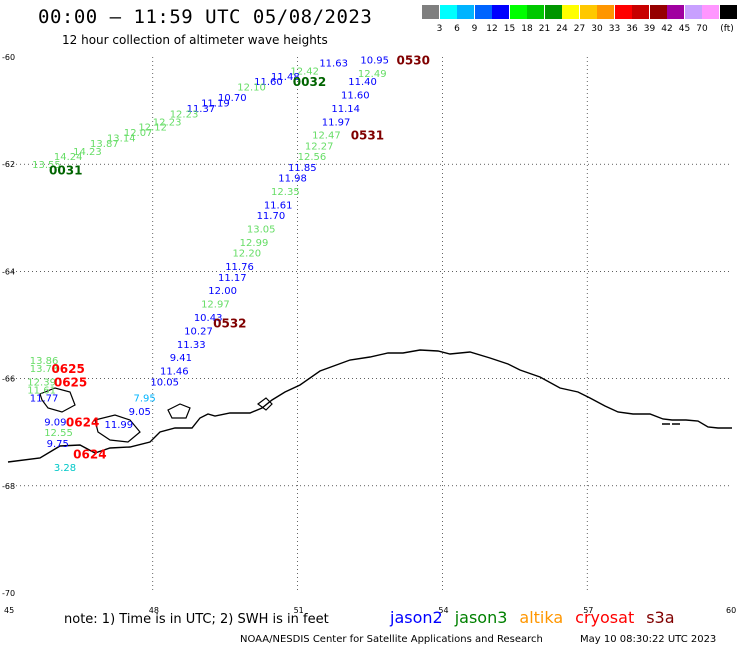 This screenshot has height=650, width=740. What do you see at coordinates (8, 271) in the screenshot?
I see `latitude-tick-label: -64` at bounding box center [8, 271].